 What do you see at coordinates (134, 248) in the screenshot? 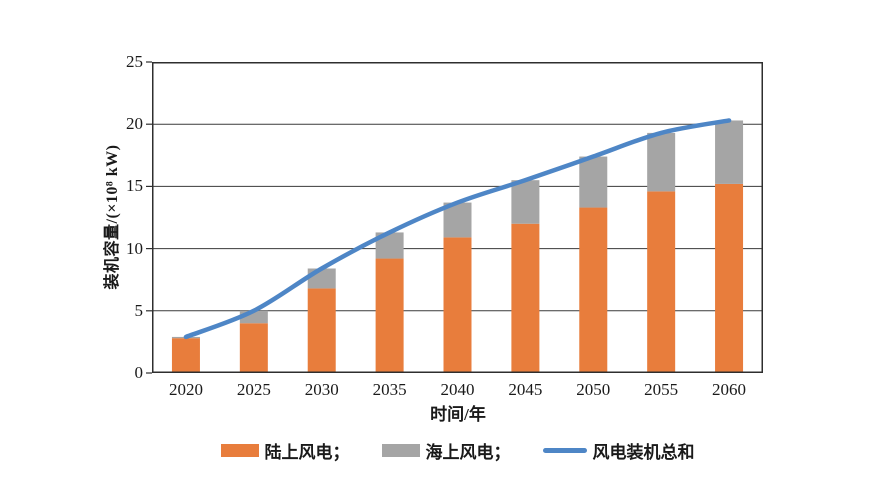
I see `y-tick-label-10: 10` at bounding box center [134, 248].